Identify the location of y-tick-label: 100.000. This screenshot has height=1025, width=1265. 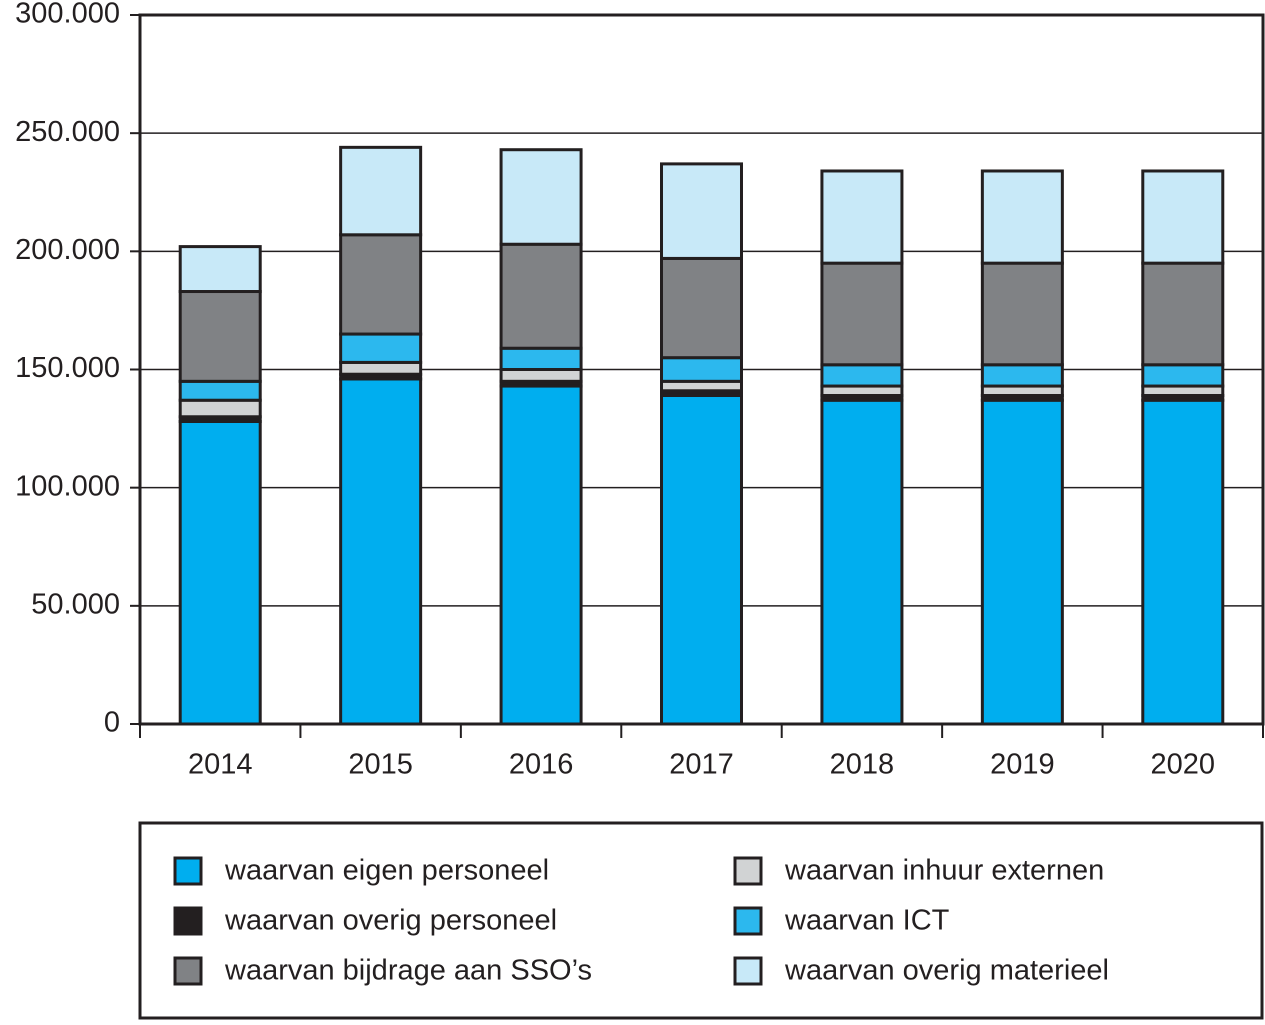
(67, 486).